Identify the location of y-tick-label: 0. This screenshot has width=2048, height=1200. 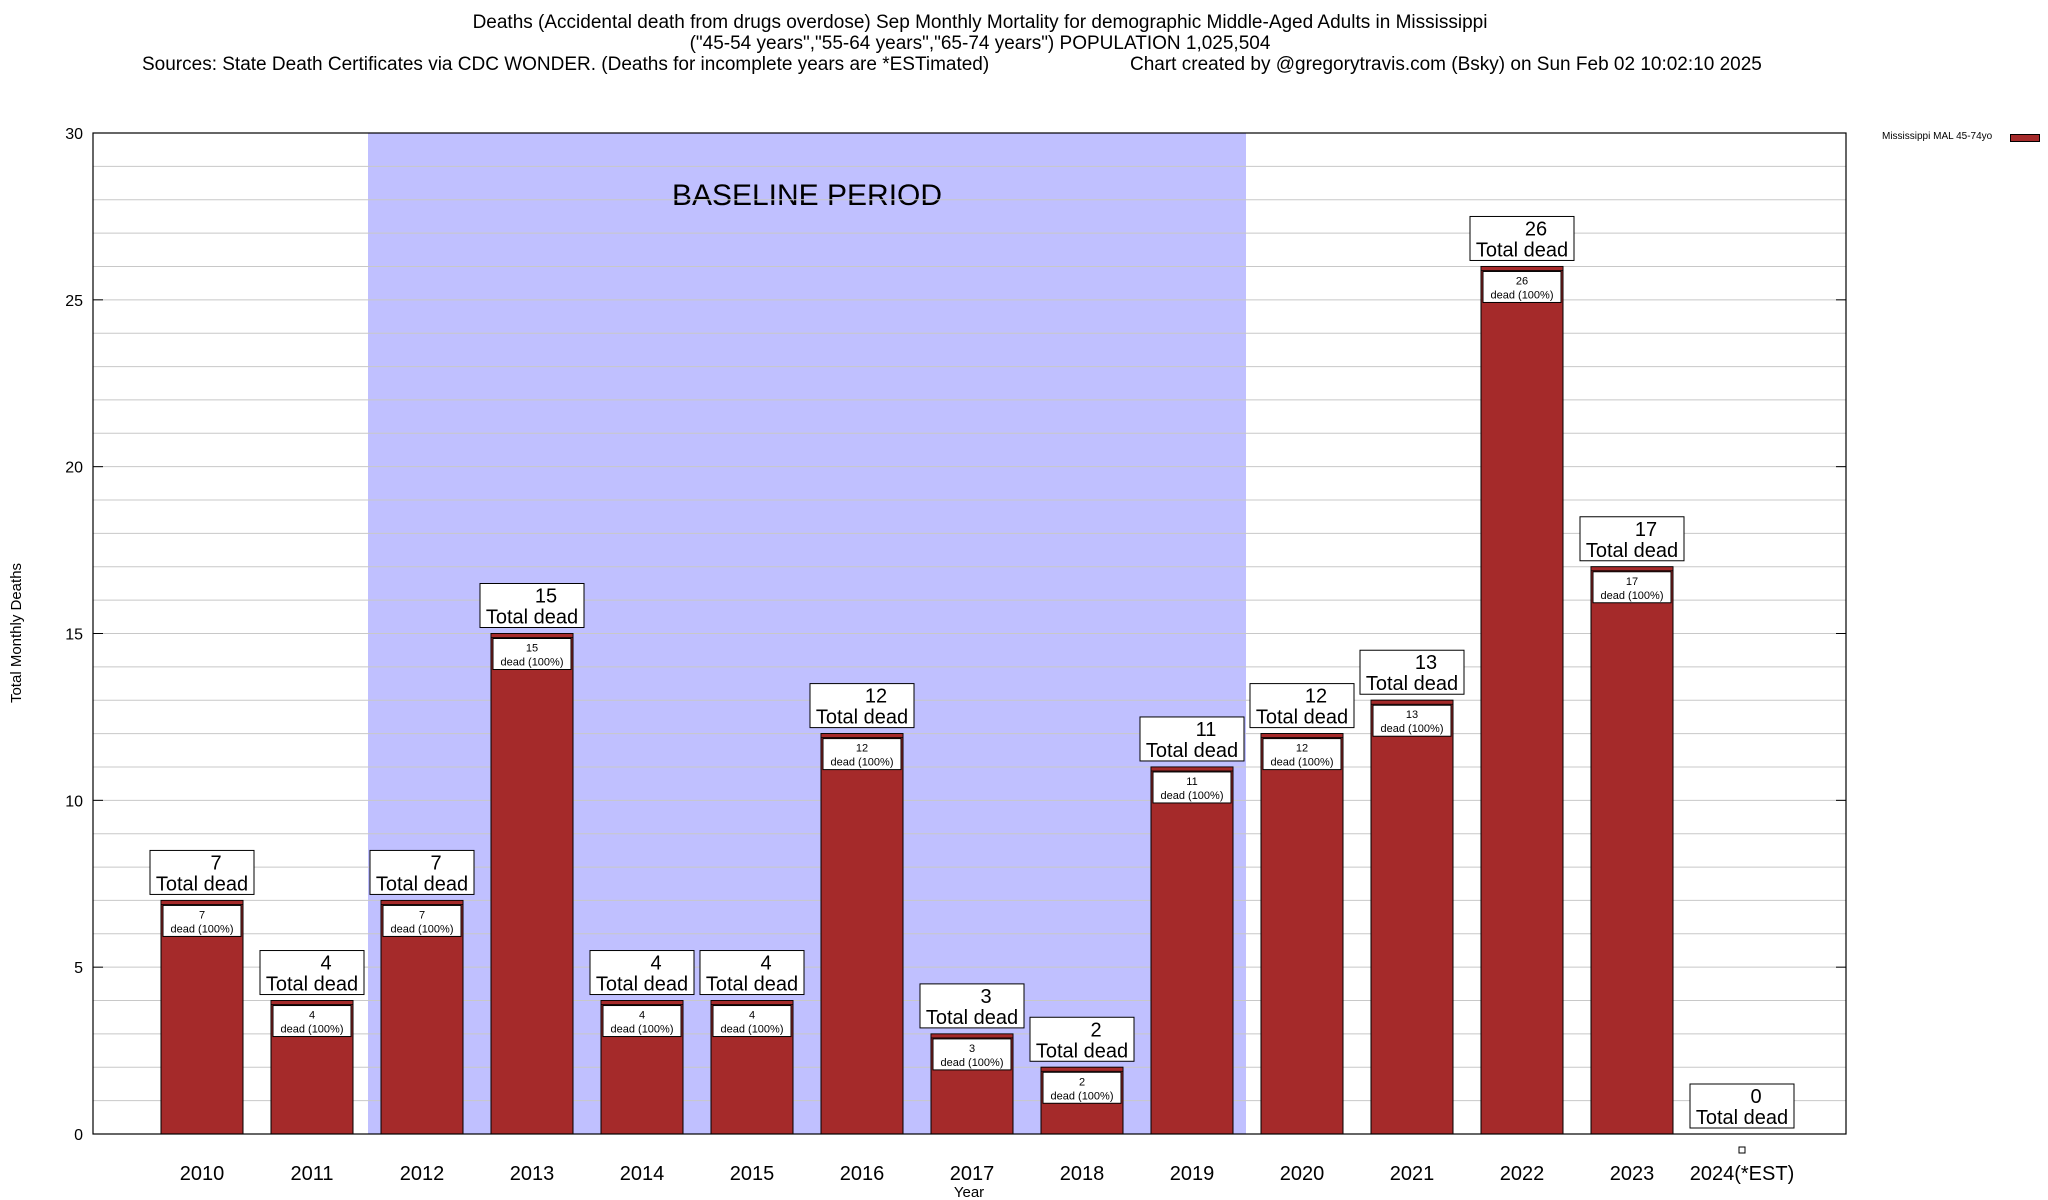
(78, 1135).